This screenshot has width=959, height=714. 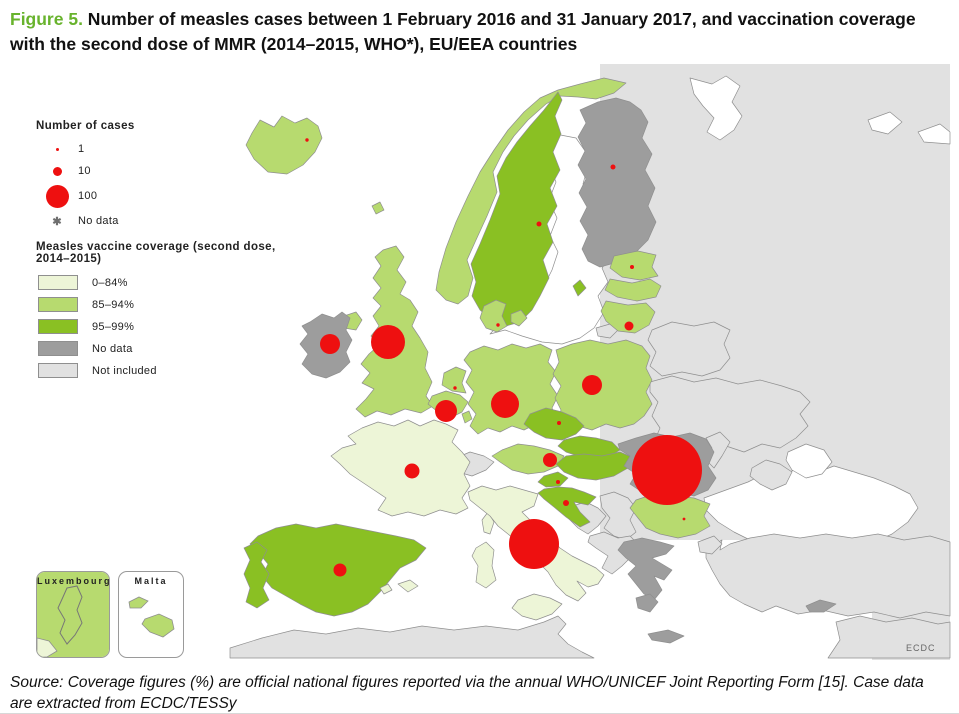 What do you see at coordinates (454, 380) in the screenshot?
I see `country-netherlands` at bounding box center [454, 380].